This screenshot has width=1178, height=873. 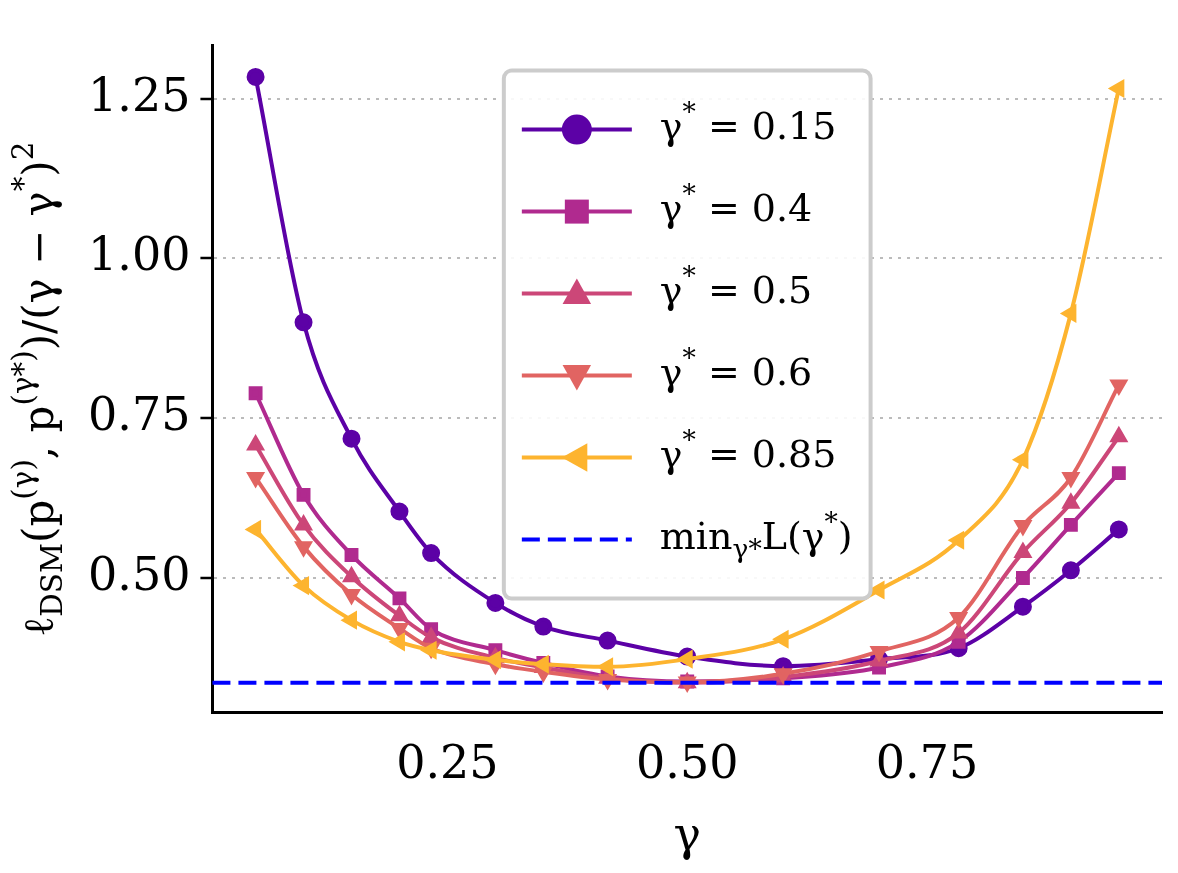 What do you see at coordinates (139, 254) in the screenshot?
I see `y-tick-label: 1.00` at bounding box center [139, 254].